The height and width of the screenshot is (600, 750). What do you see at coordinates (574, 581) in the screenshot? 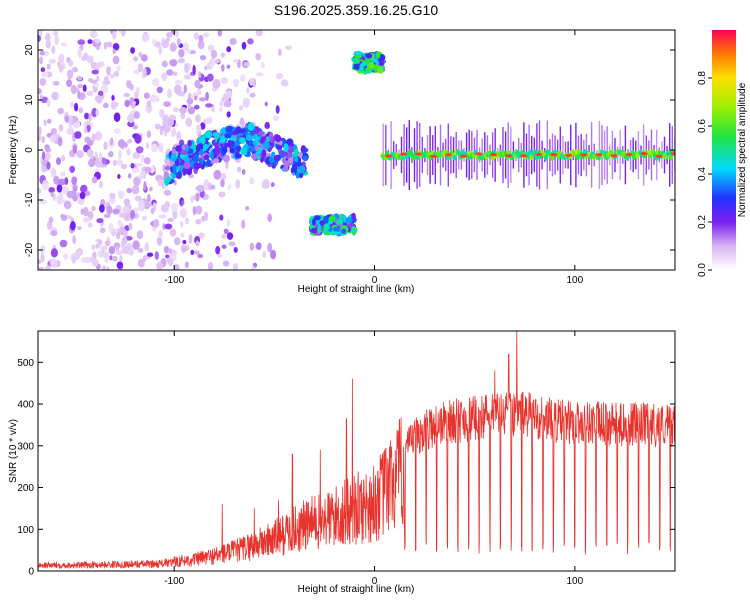
I see `x-tick-label: 100` at bounding box center [574, 581].